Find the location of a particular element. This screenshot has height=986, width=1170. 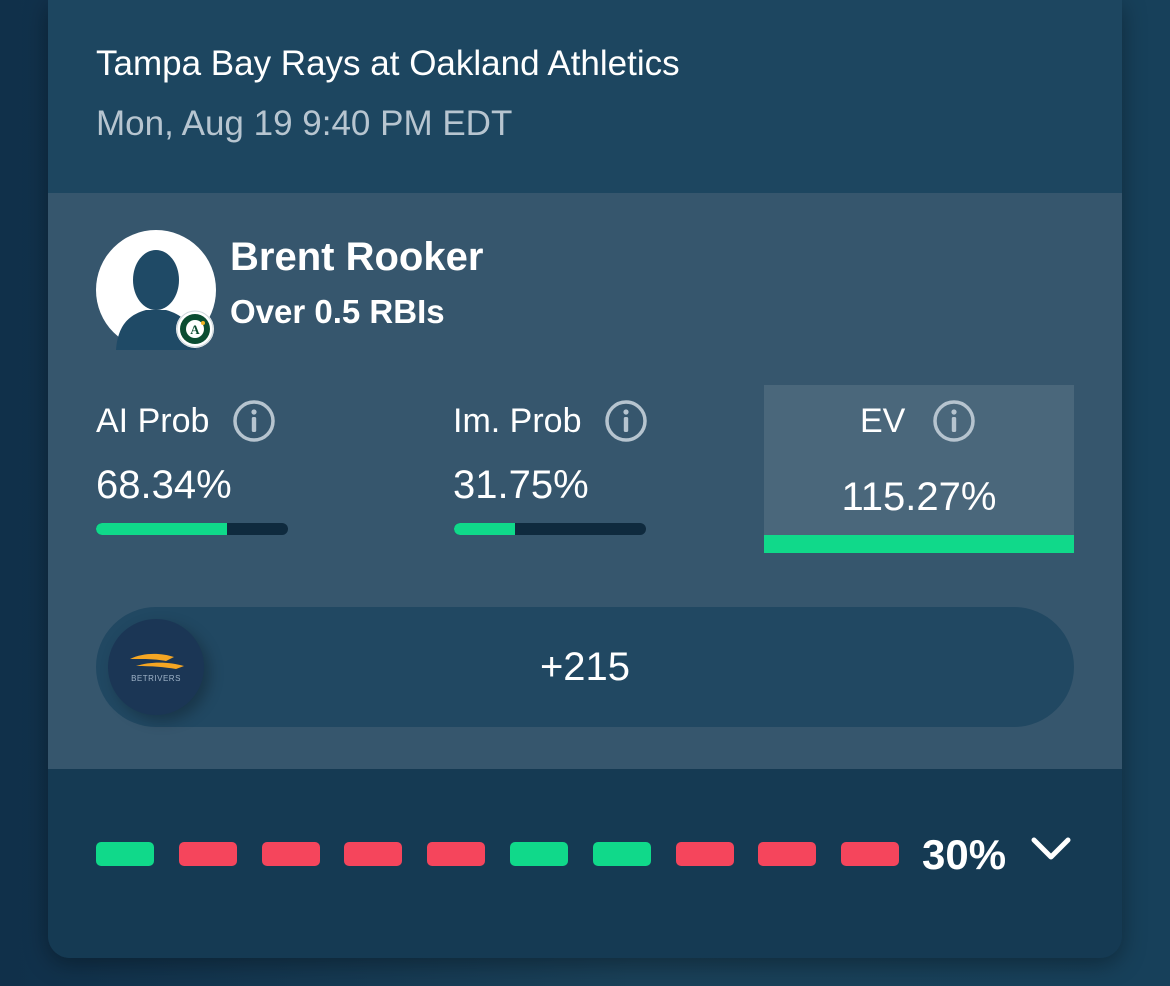

im-prob-label: Im. Prob is located at coordinates (517, 420).